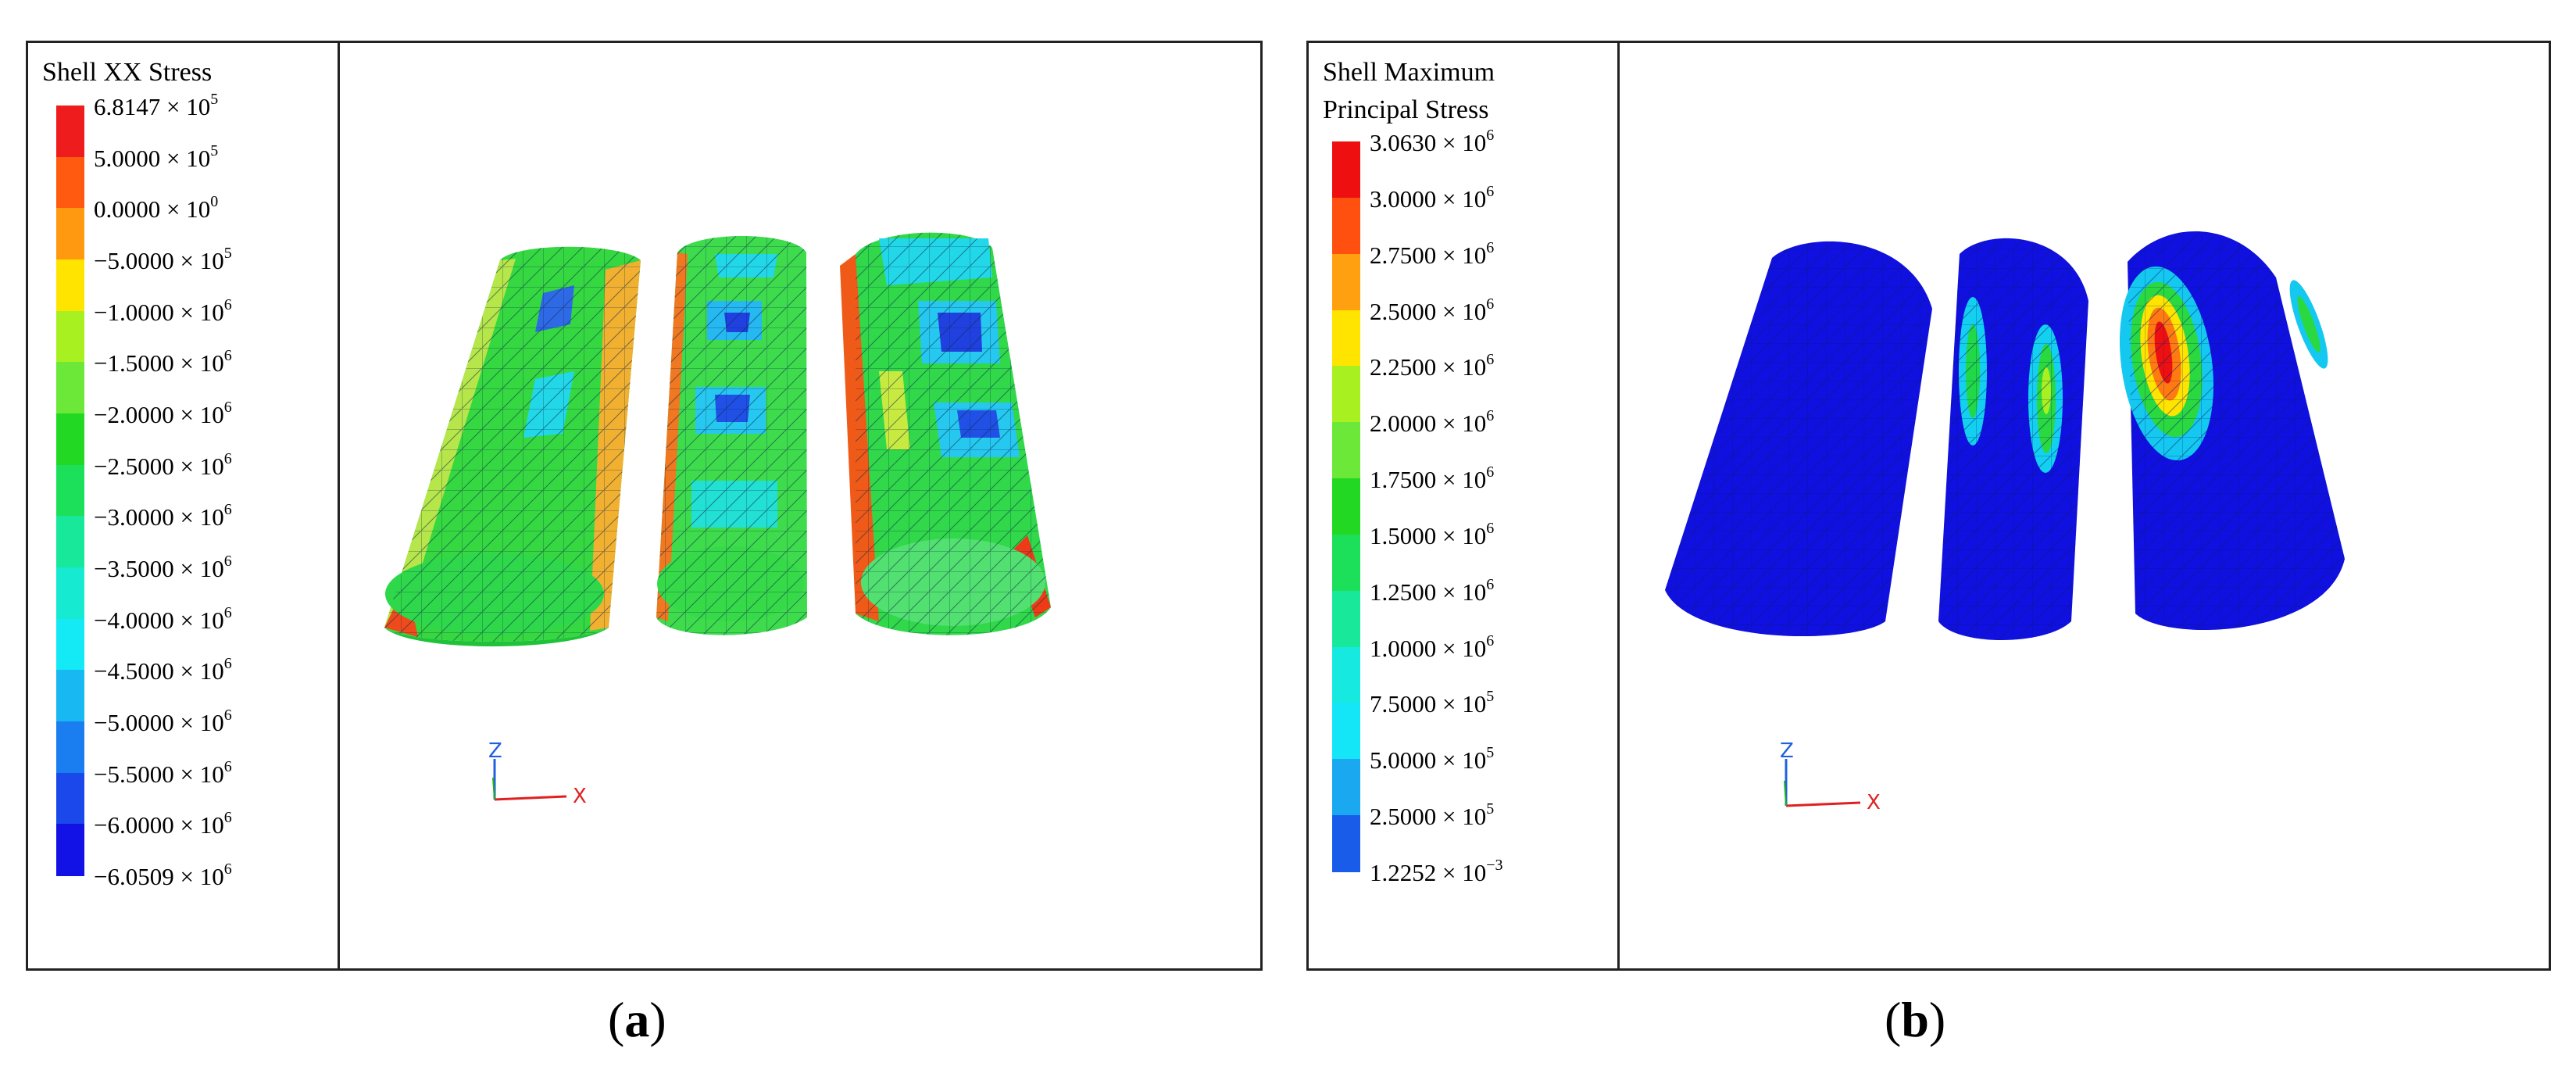 The width and height of the screenshot is (2576, 1077). I want to click on scale-tick-label: 2.5000 × 10⁵, so click(1433, 815).